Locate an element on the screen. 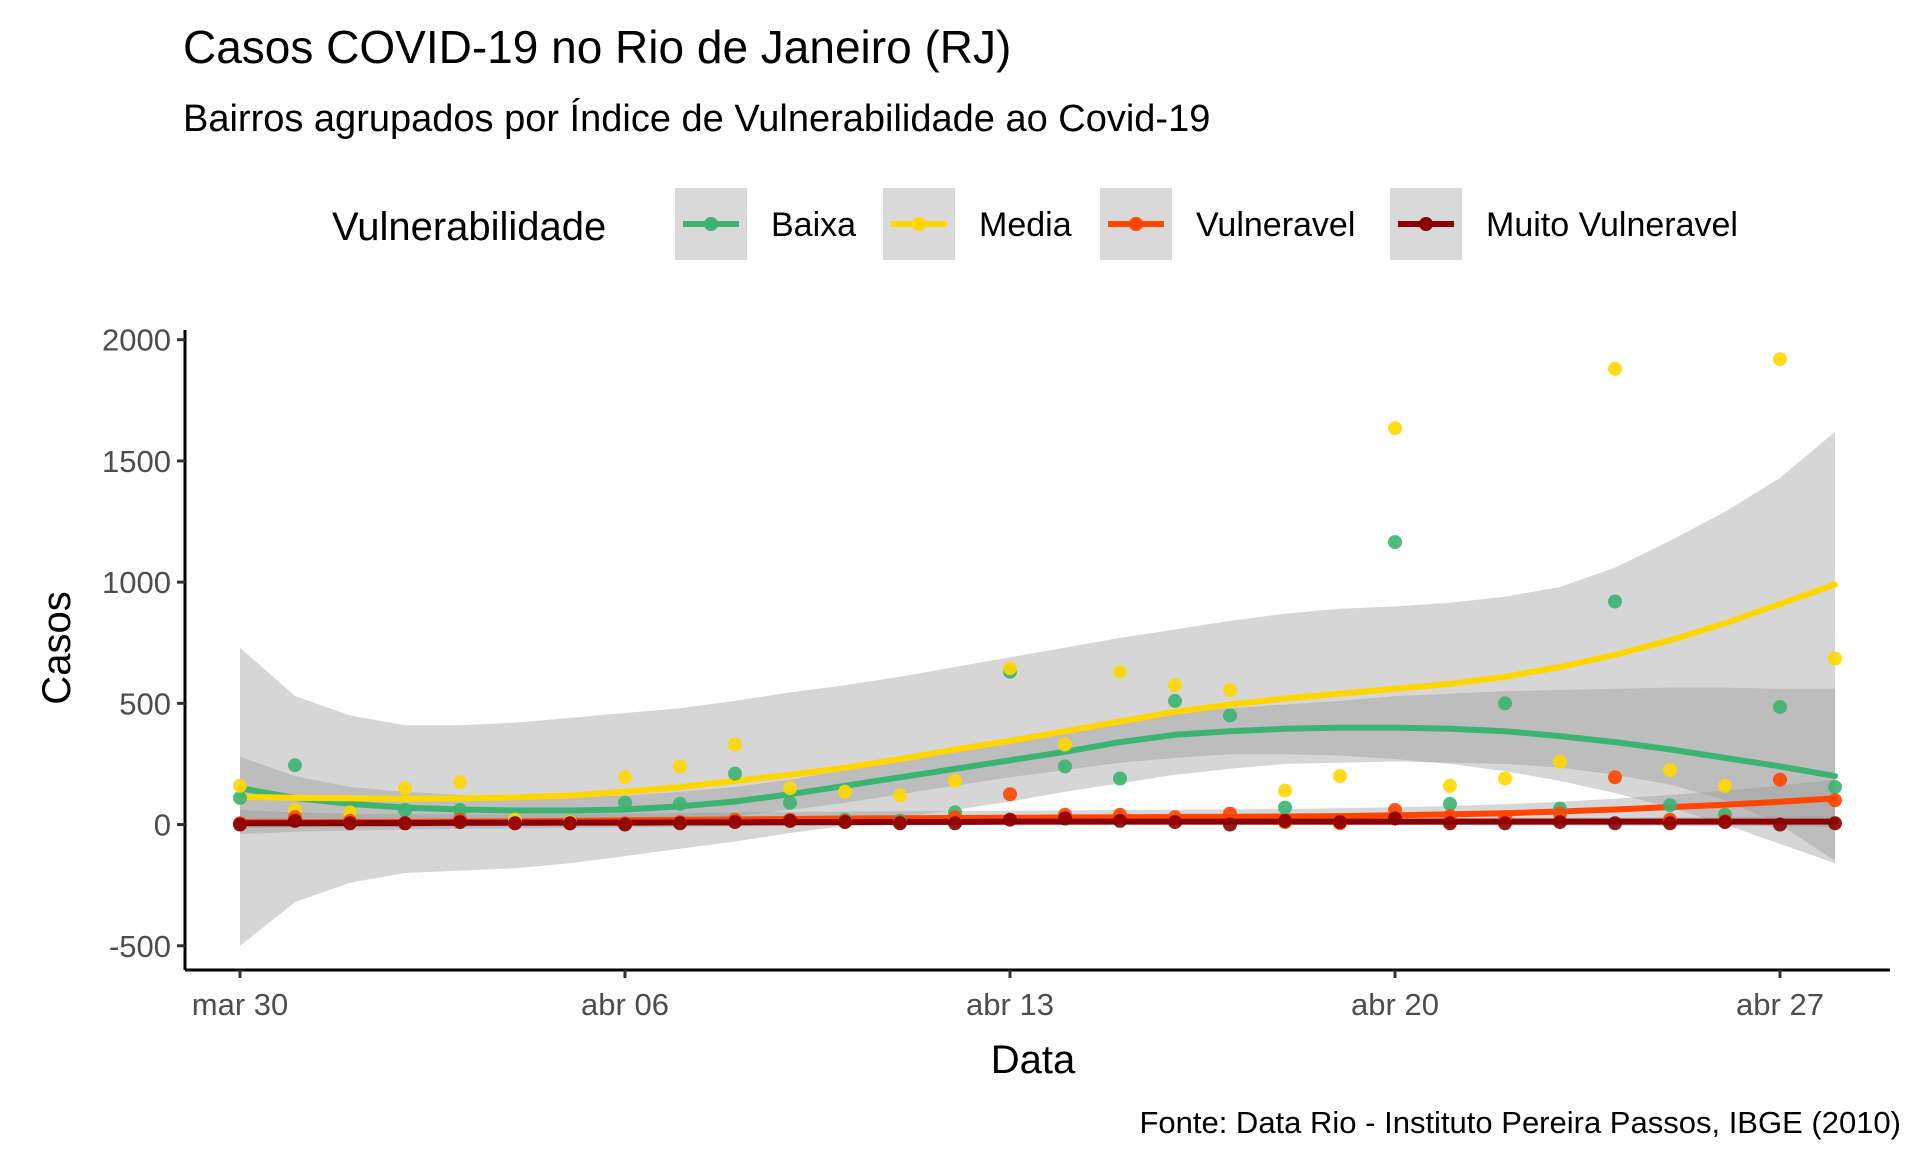 The width and height of the screenshot is (1918, 1156). y-tick-label: -500 is located at coordinates (140, 946).